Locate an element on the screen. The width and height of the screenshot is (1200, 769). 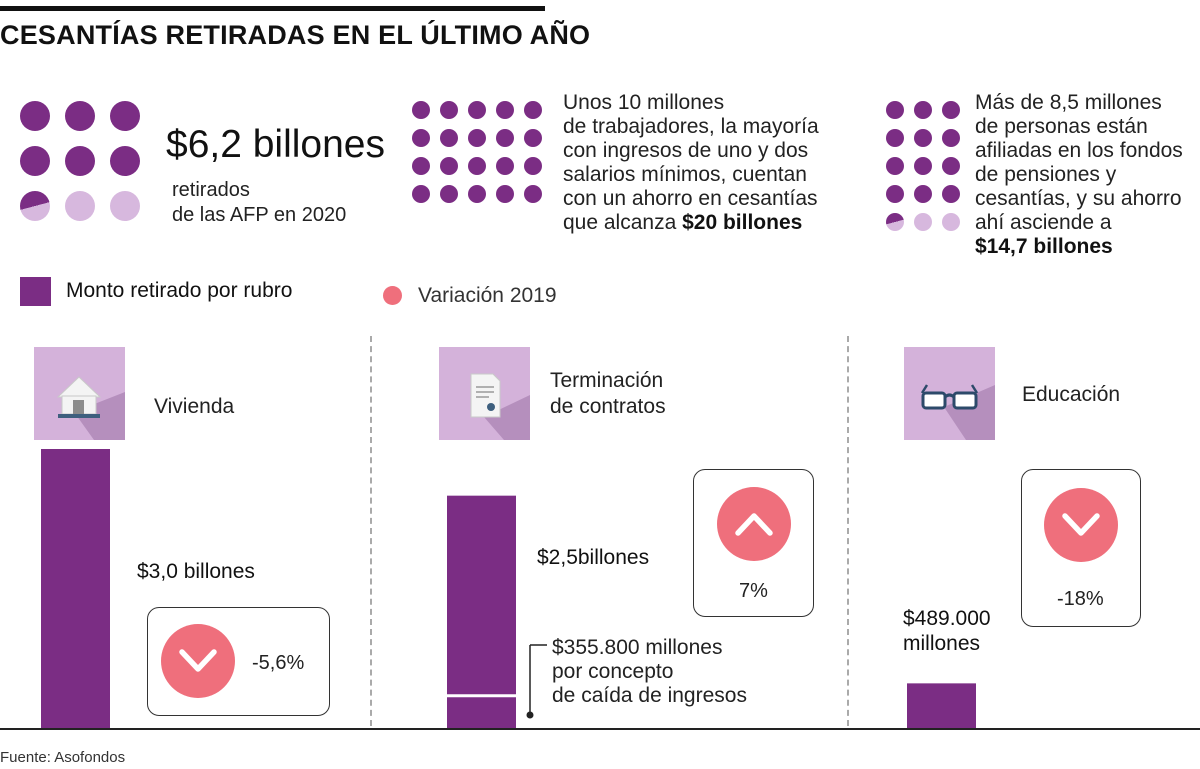
stat-affiliates-line: de pensiones y is located at coordinates (1046, 174).